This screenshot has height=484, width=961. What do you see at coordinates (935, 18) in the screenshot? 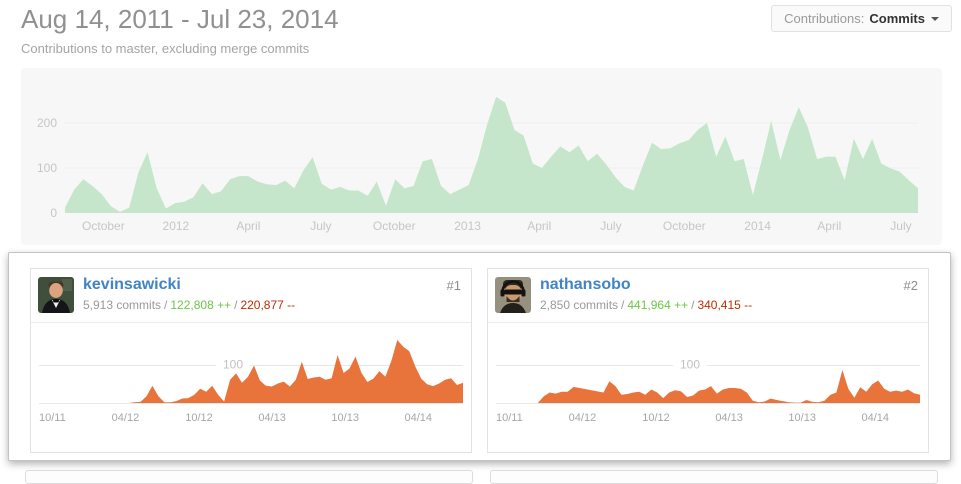
I see `caret-down-icon` at bounding box center [935, 18].